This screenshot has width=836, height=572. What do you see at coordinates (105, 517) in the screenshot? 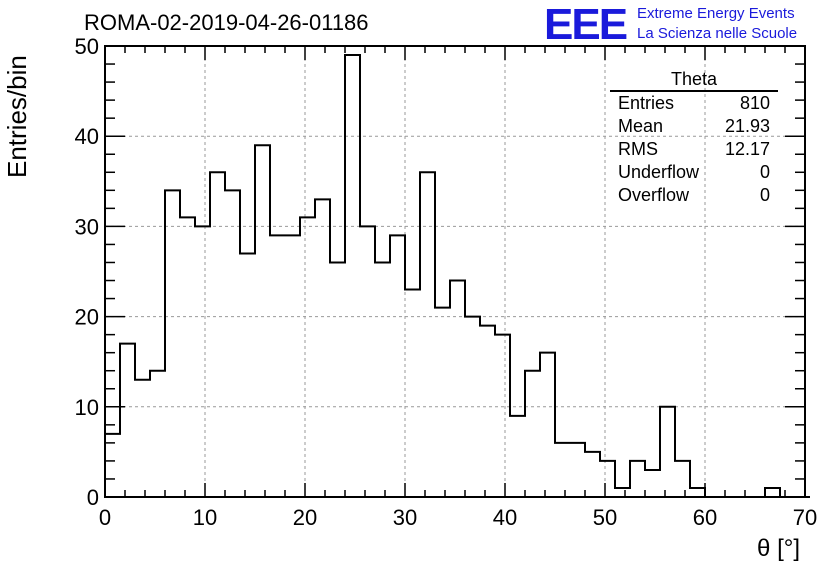
I see `x-tick-label: 0` at bounding box center [105, 517].